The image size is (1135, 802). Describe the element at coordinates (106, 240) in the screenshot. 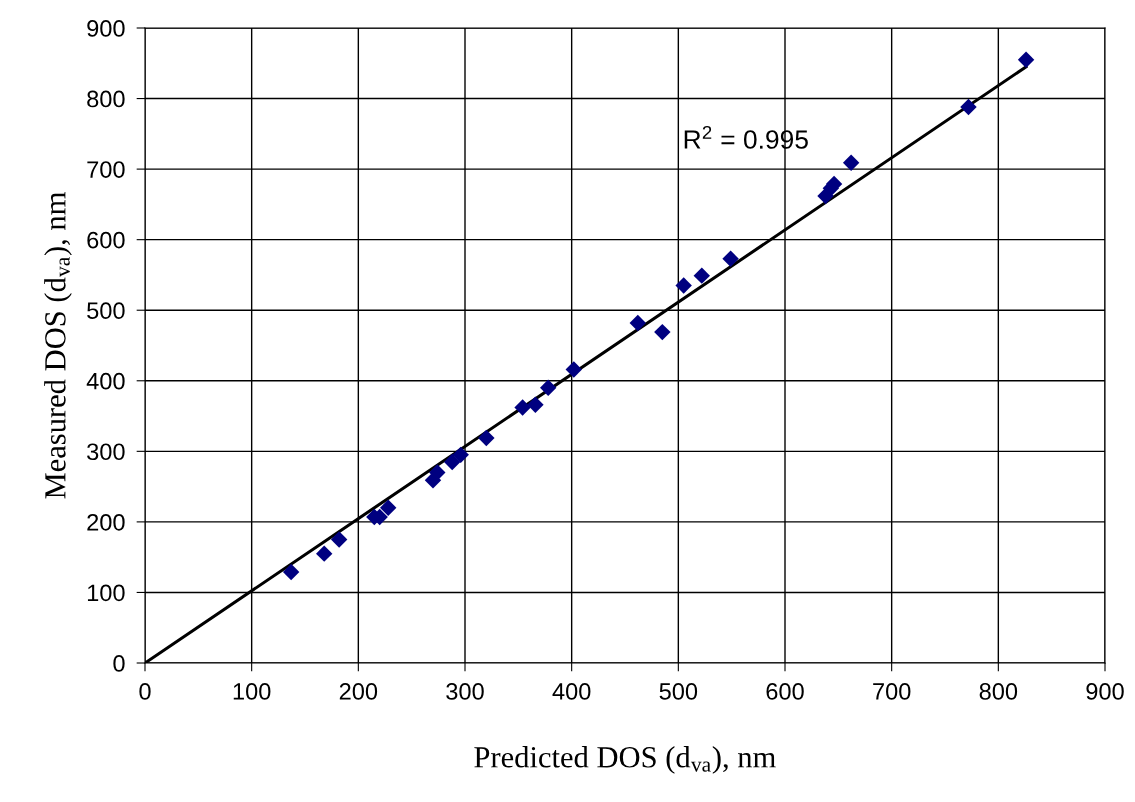

I see `y-tick-label: 600` at that location.